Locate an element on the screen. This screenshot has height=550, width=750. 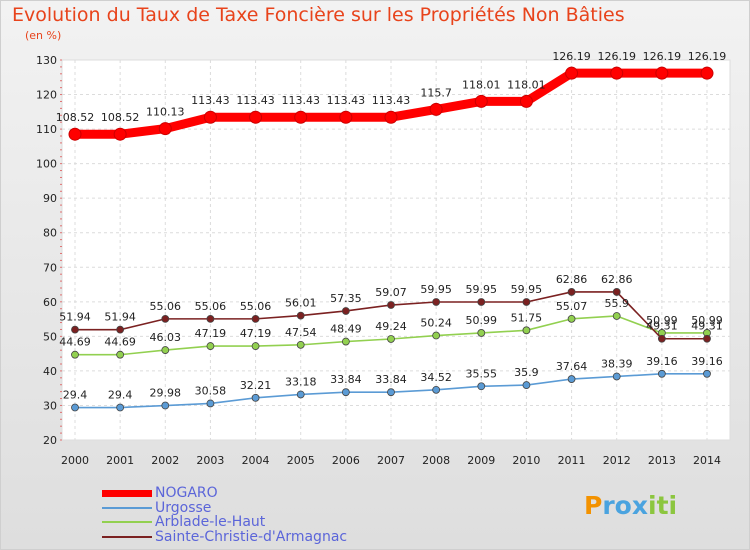
y-tick-label: 20 is located at coordinates (50, 440).